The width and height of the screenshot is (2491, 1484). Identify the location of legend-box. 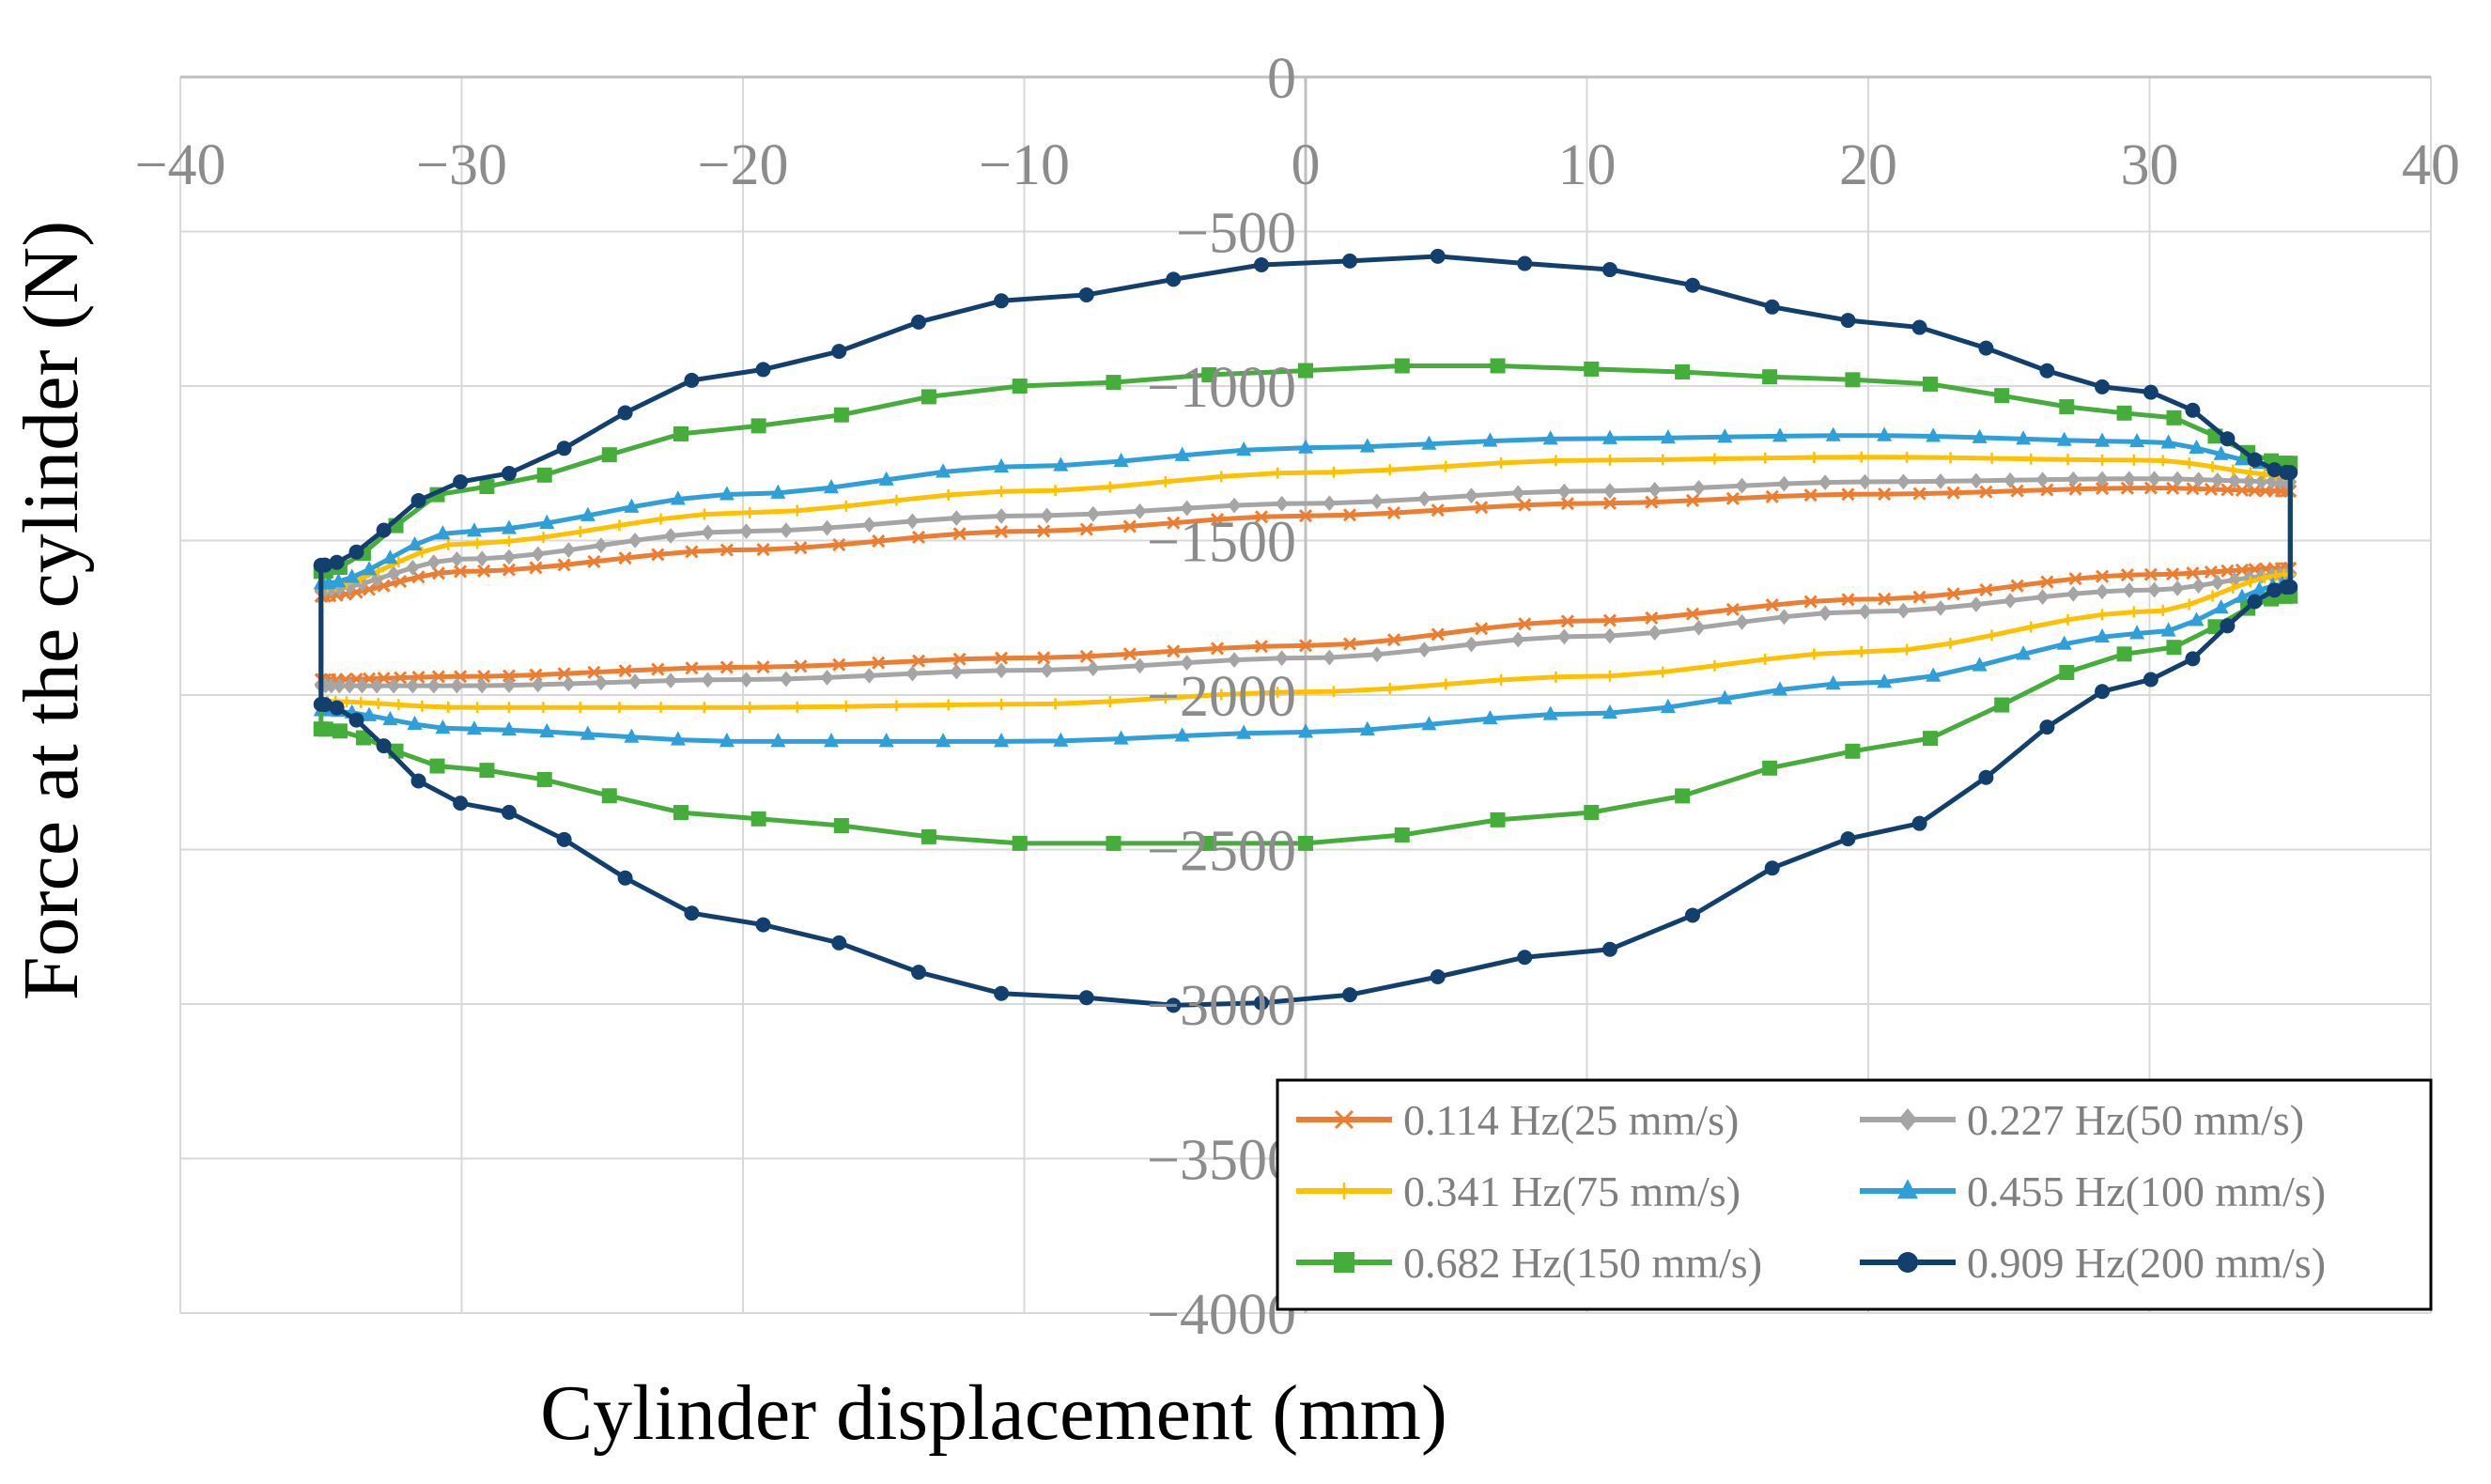
(1855, 1194).